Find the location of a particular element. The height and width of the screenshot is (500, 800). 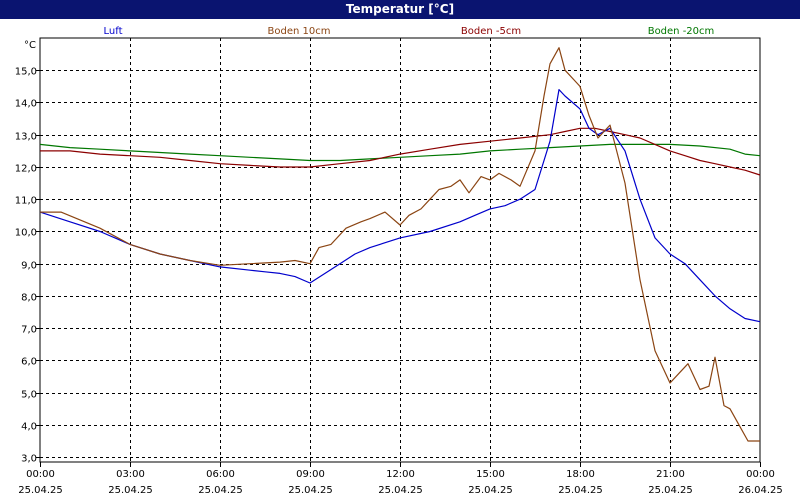

x-tick-time-label: 12:00 is located at coordinates (400, 474).